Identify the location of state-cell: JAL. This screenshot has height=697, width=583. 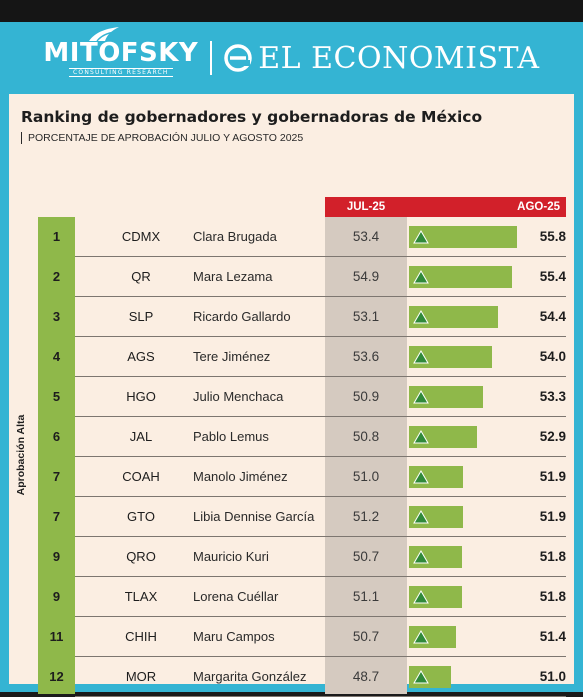
(141, 436).